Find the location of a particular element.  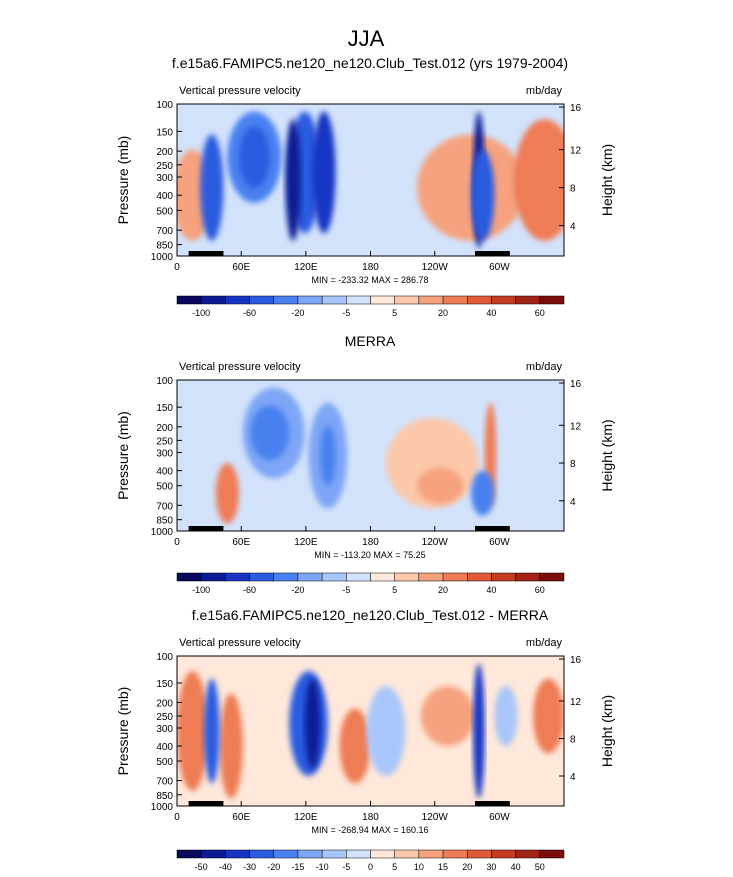

colorbar-label: -50 is located at coordinates (201, 867).